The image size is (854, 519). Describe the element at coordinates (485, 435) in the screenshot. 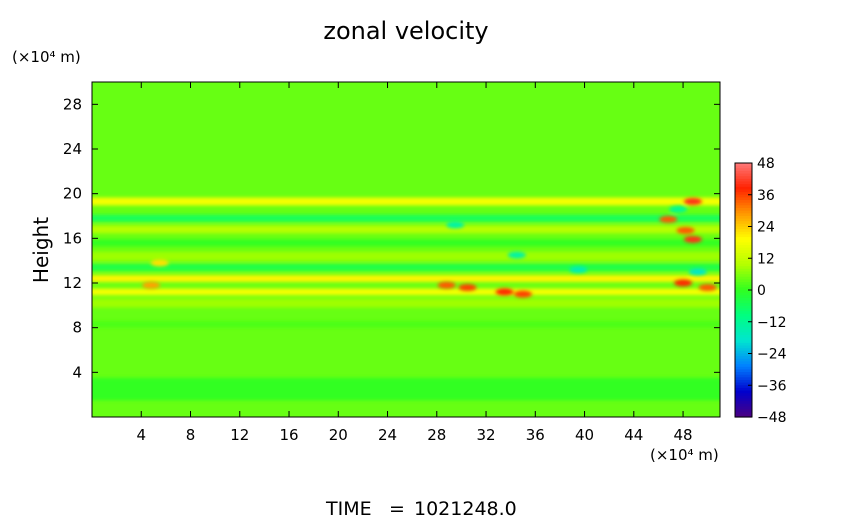

I see `x-tick-label: 32` at that location.